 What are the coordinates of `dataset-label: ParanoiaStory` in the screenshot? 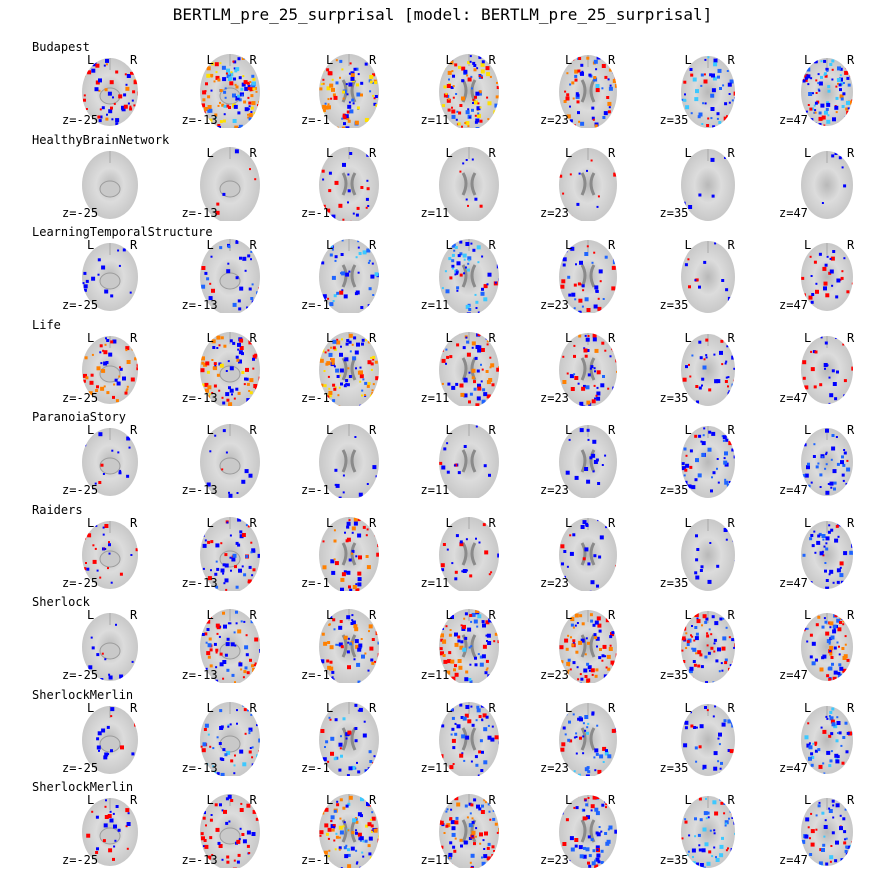 It's located at (79, 417).